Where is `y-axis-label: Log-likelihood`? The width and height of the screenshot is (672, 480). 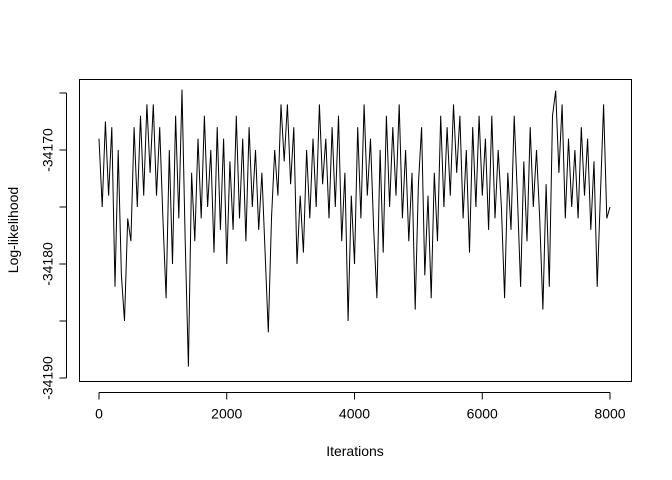
y-axis-label: Log-likelihood is located at coordinates (13, 230).